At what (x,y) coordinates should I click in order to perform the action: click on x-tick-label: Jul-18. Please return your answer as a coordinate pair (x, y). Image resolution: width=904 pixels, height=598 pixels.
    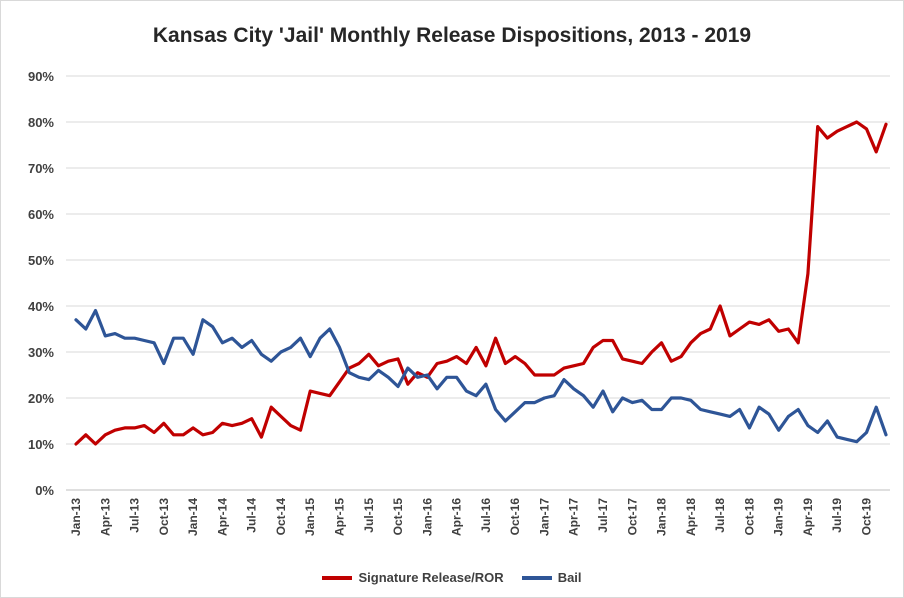
    Looking at the image, I should click on (720, 515).